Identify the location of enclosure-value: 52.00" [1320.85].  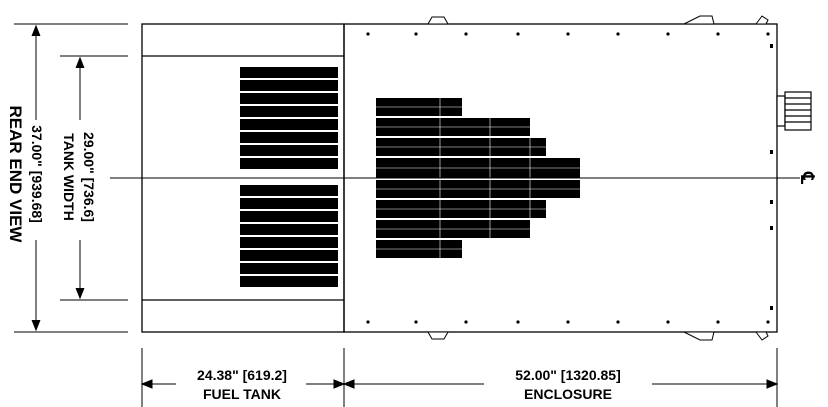
(568, 375).